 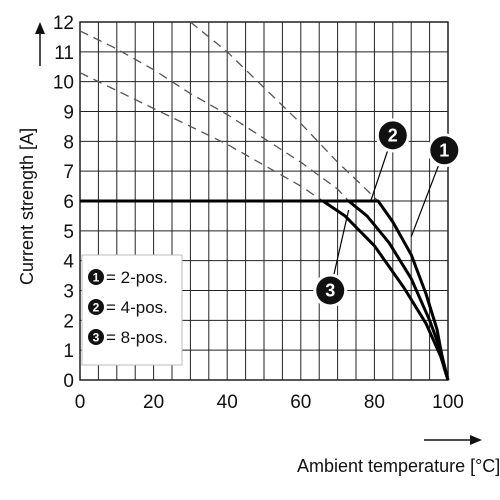 I want to click on legend-marker-2-number: 2, so click(x=96, y=308).